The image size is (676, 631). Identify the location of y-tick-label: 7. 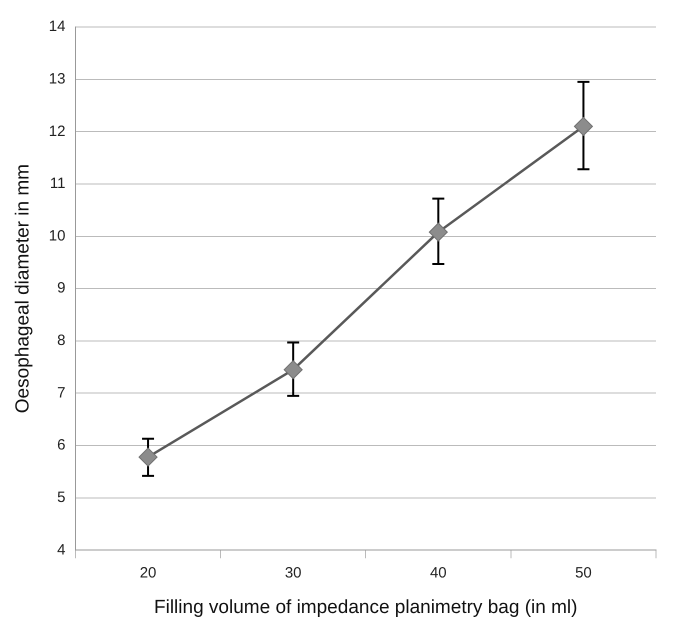
(61, 393).